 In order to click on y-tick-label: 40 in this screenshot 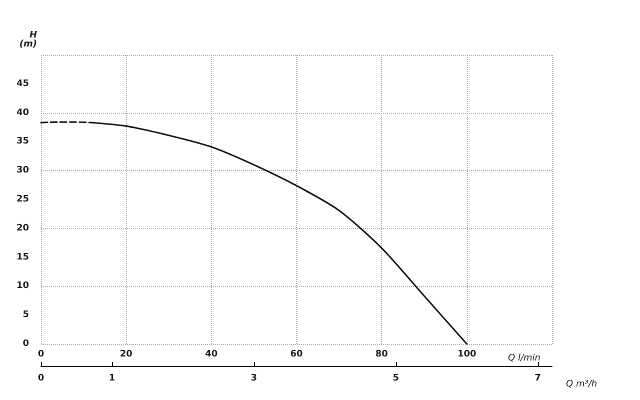, I will do `click(22, 113)`.